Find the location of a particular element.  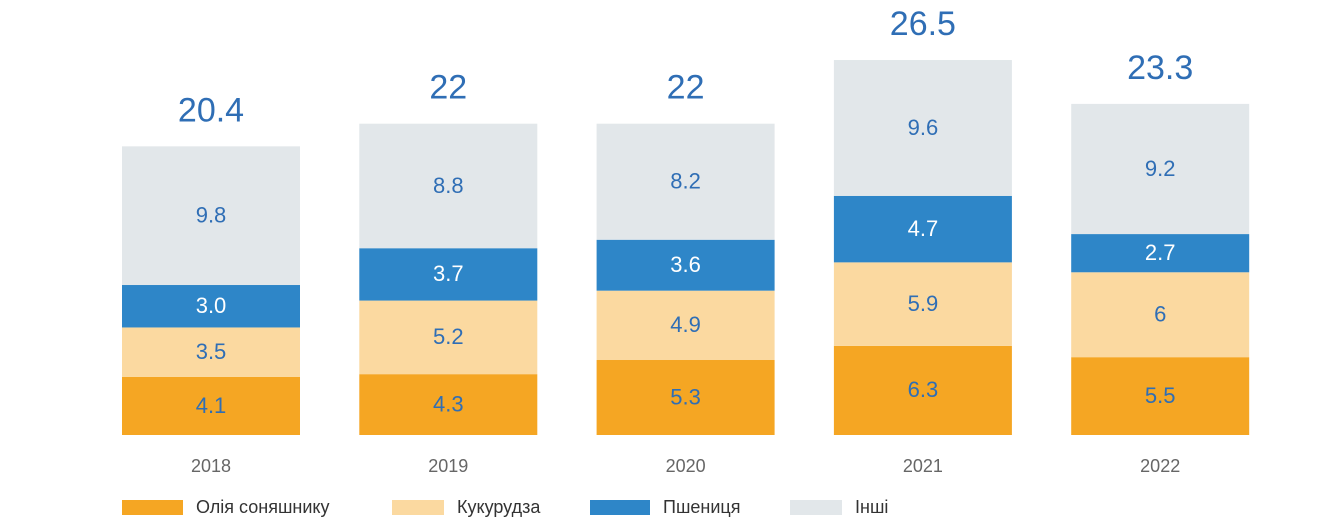

value-label: 5.5 is located at coordinates (1160, 395).